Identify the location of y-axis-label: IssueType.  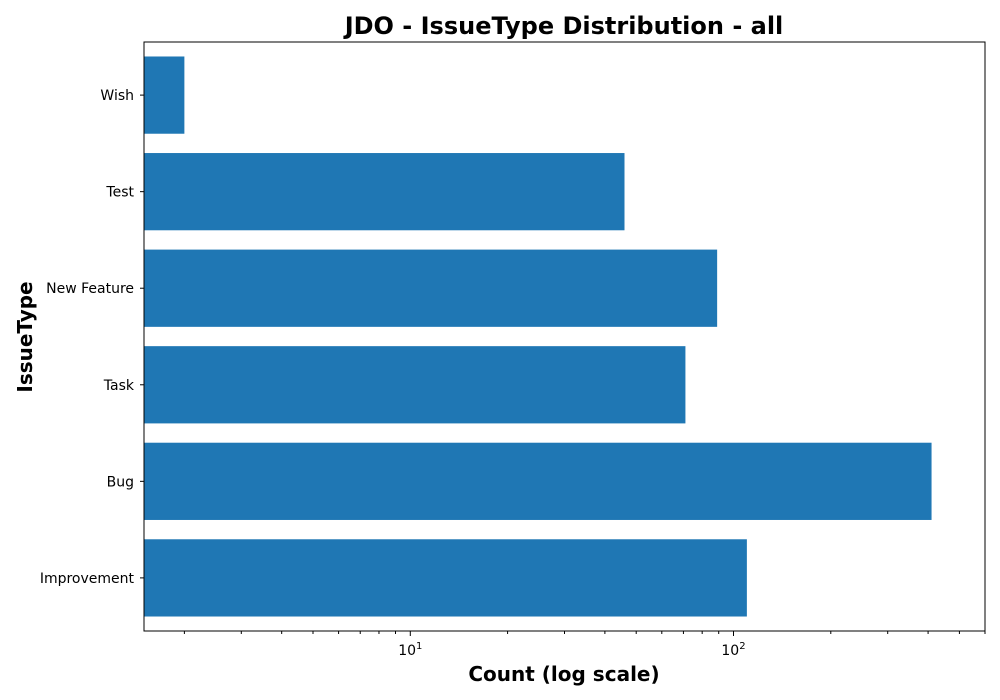
(25, 336).